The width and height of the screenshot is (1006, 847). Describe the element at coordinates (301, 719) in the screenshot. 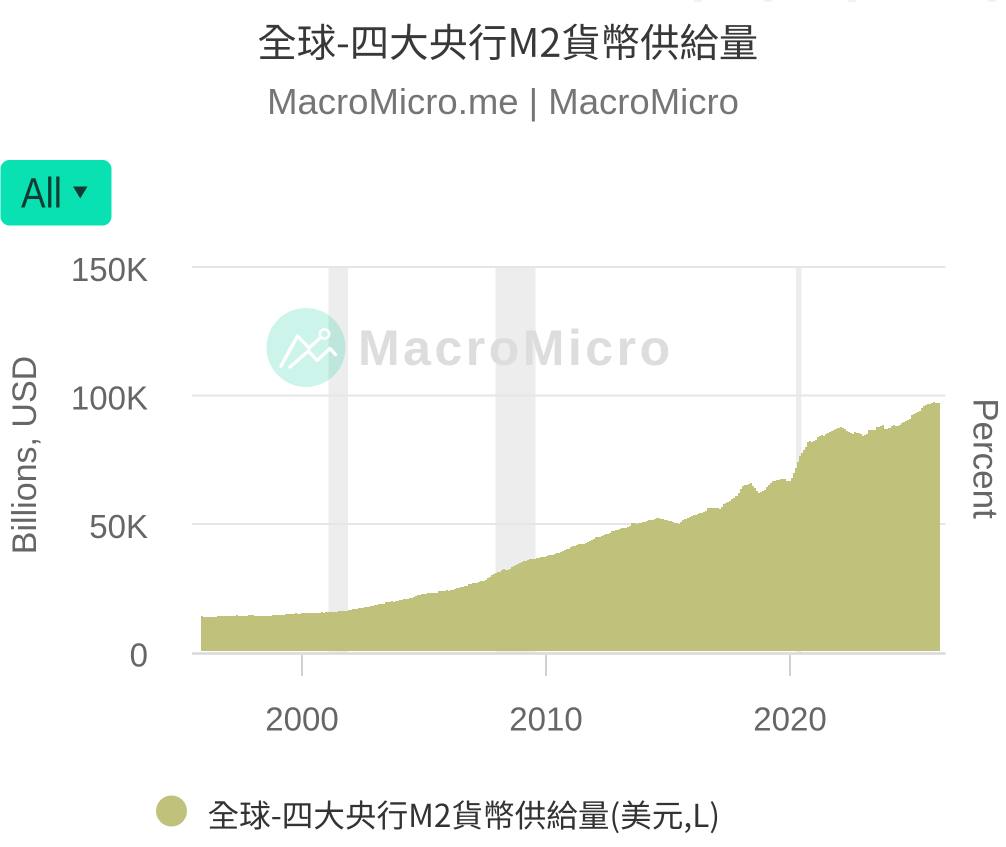

I see `svg-text: 2000` at that location.